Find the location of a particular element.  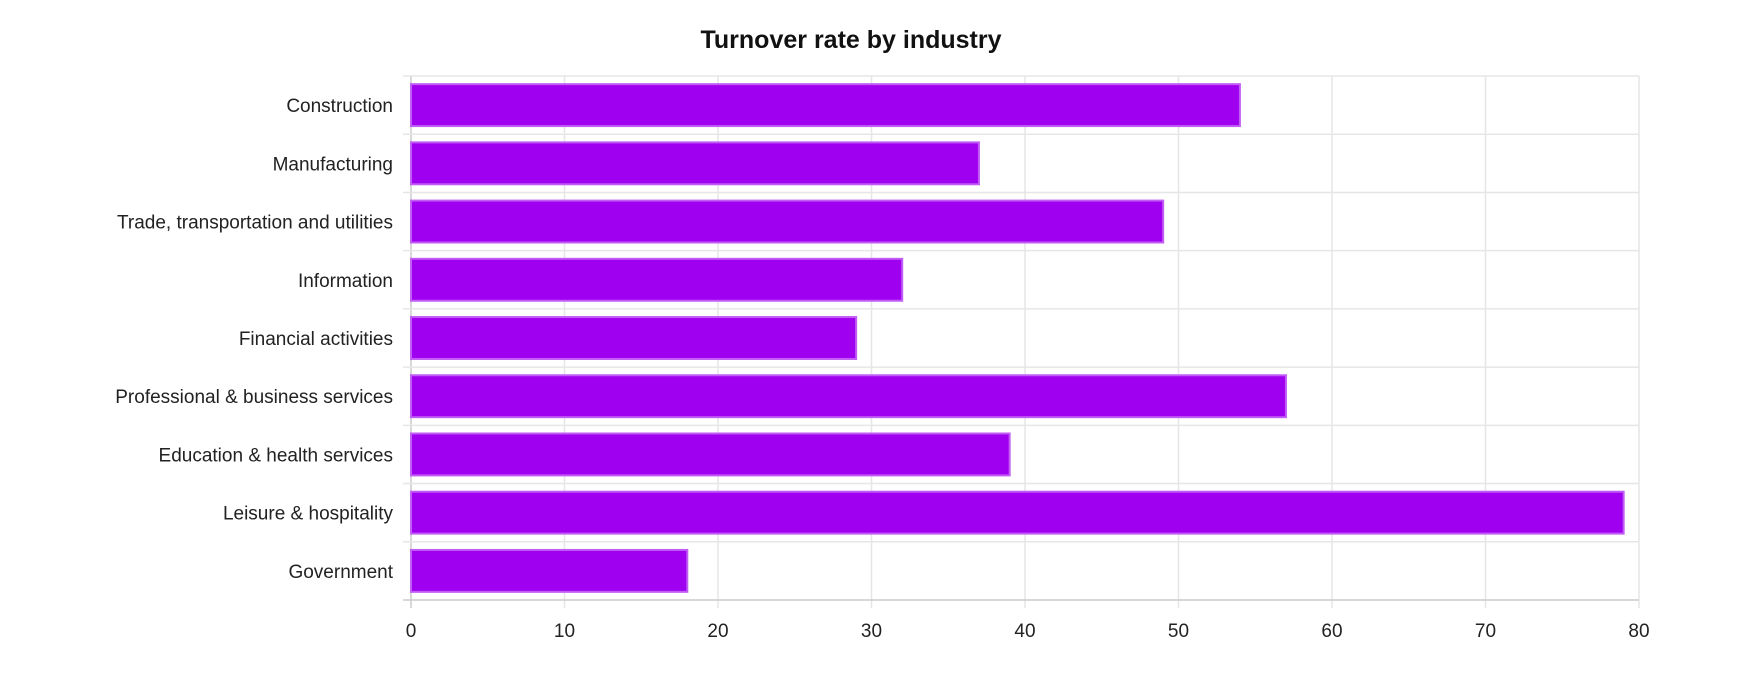

x-tick-label: 50 is located at coordinates (1178, 631).